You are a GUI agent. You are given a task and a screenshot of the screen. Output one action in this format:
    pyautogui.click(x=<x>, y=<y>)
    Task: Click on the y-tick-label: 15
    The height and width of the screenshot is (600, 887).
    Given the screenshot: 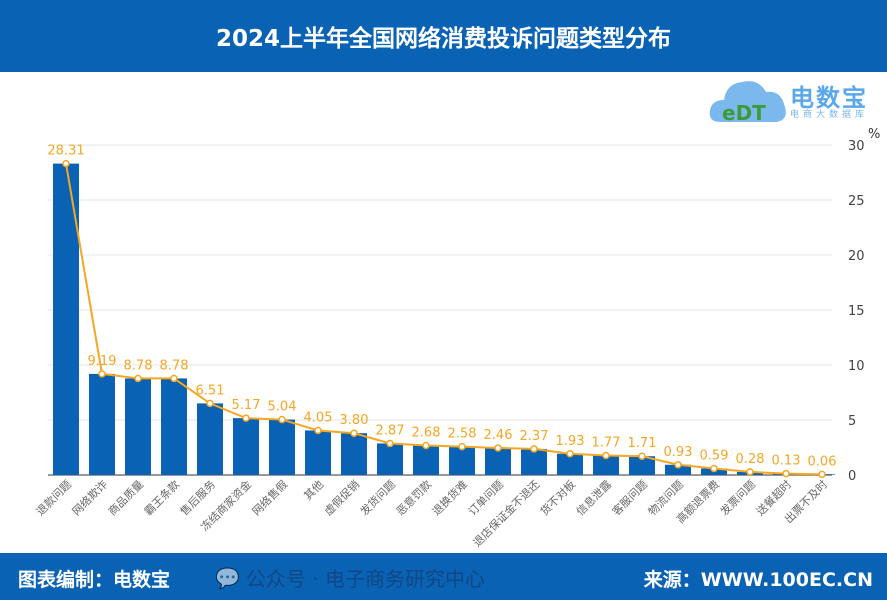 What is the action you would take?
    pyautogui.click(x=856, y=311)
    